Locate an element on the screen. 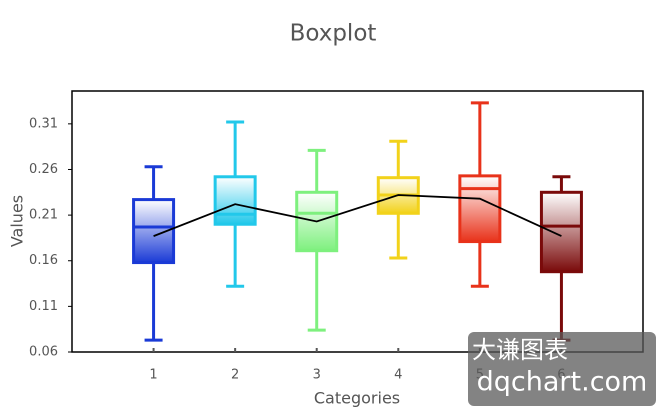 The image size is (667, 417). chart-title: Boxplot is located at coordinates (333, 34).